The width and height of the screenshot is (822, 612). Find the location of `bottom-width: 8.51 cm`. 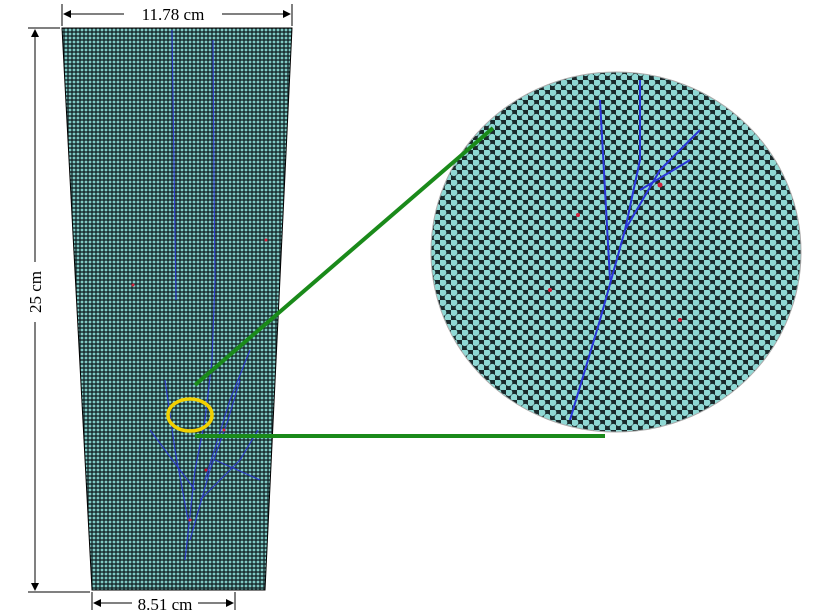

bottom-width: 8.51 cm is located at coordinates (165, 603).